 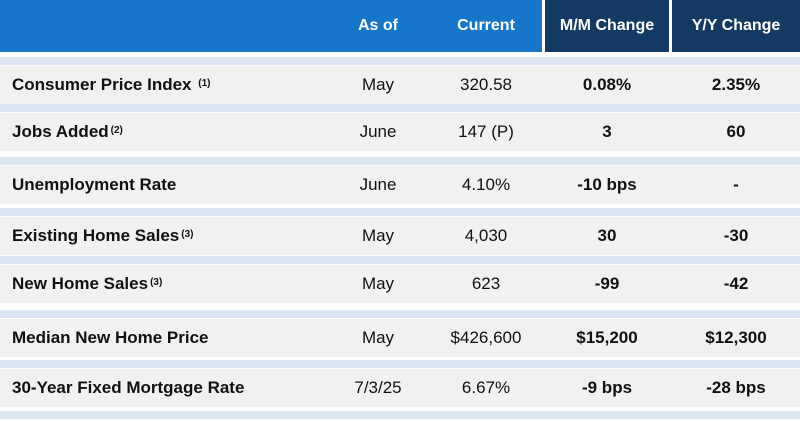 I want to click on current-value: 6.67%, so click(x=486, y=387).